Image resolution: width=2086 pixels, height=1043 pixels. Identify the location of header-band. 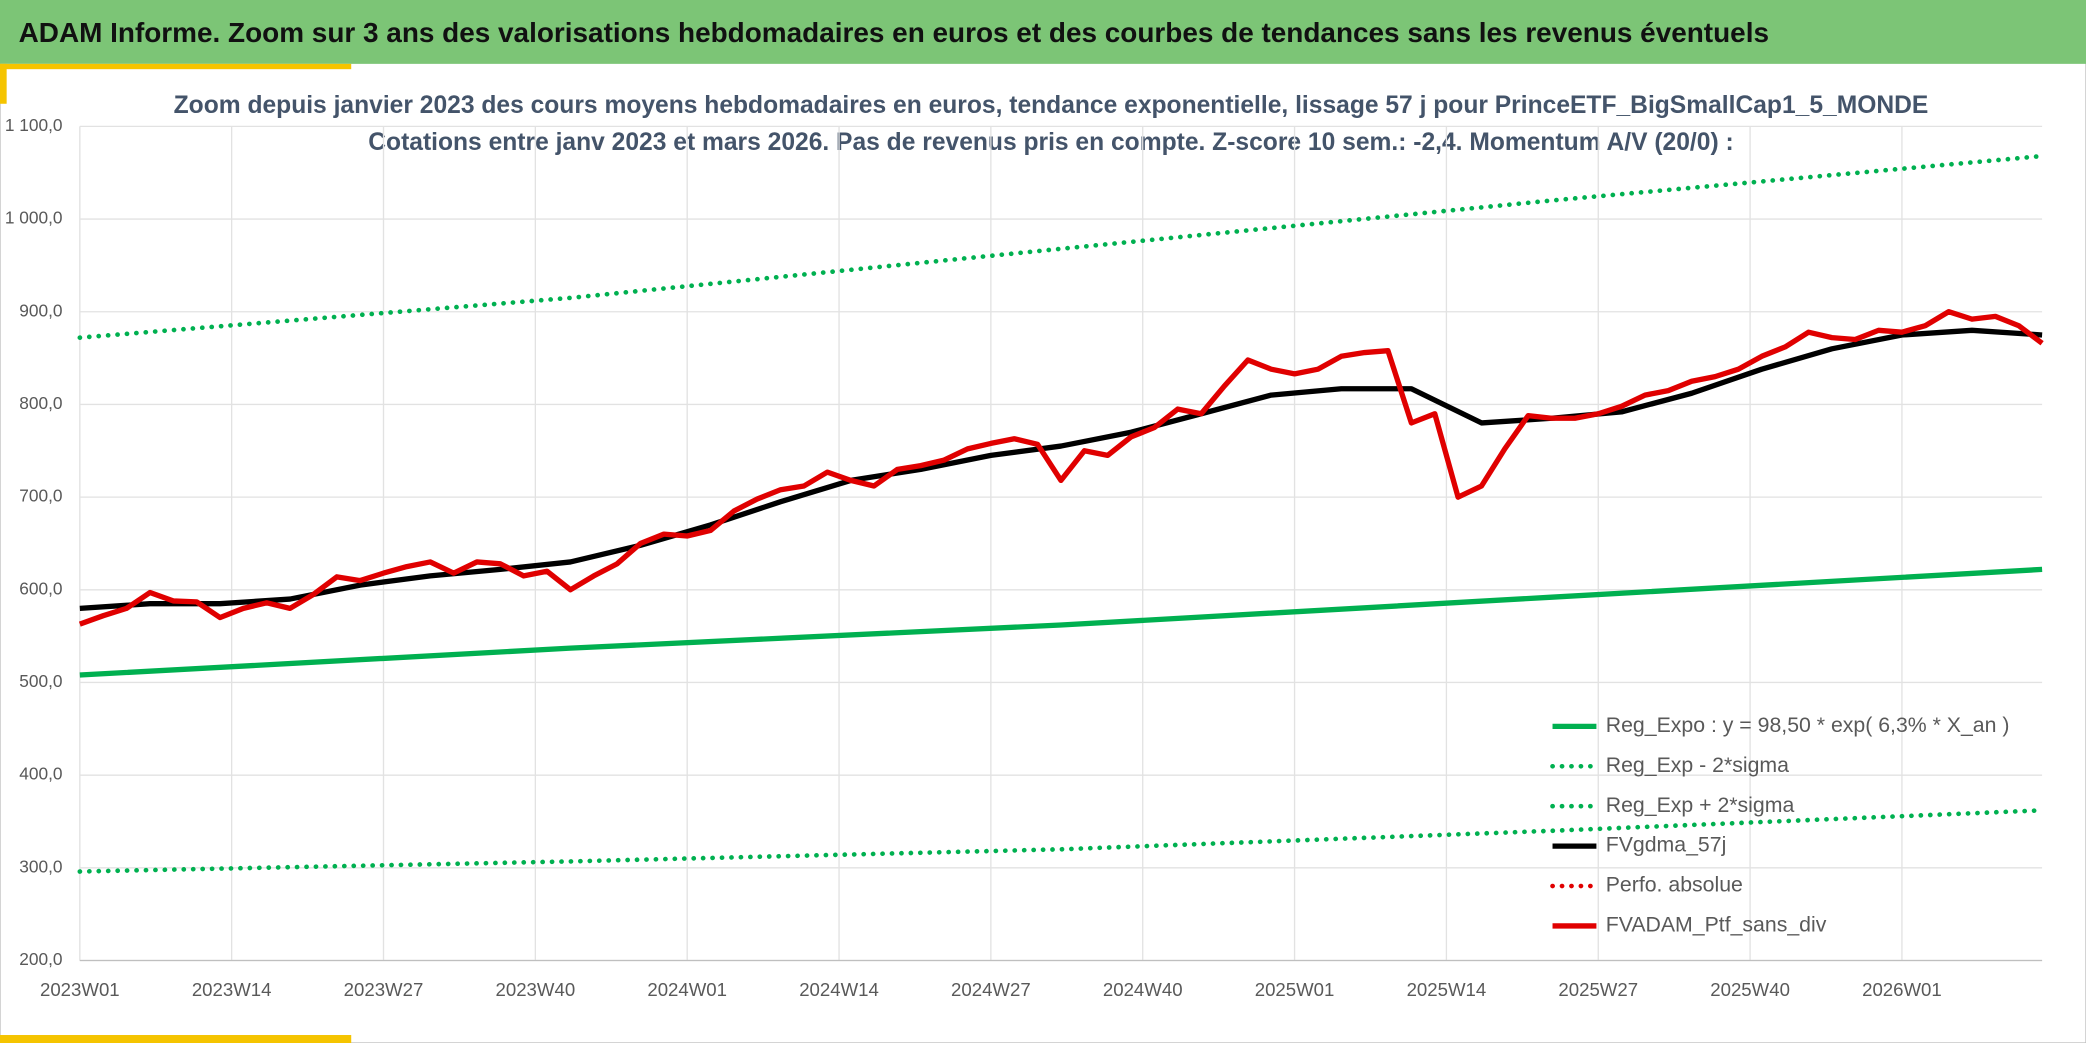
(1043, 32).